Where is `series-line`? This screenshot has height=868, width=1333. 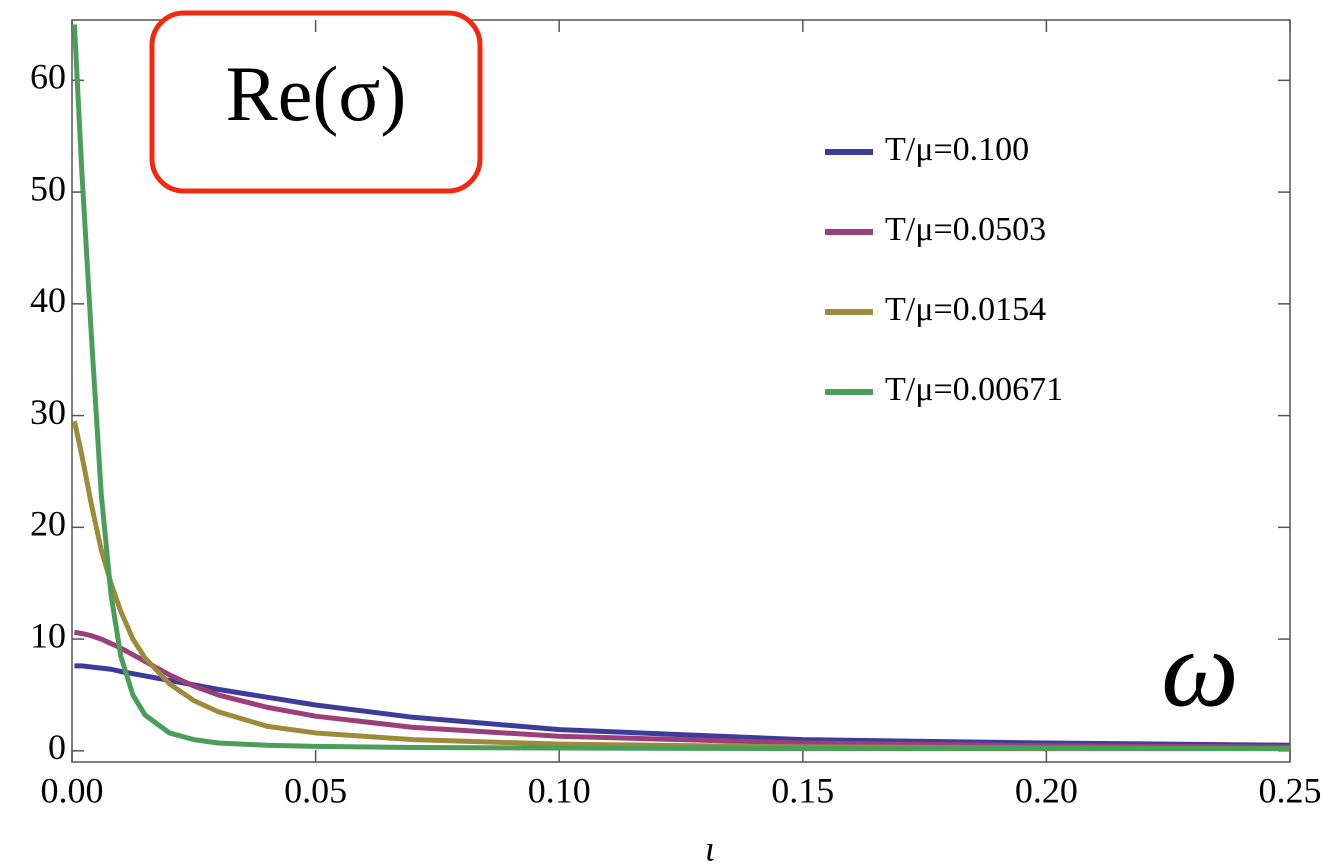
series-line is located at coordinates (682, 689).